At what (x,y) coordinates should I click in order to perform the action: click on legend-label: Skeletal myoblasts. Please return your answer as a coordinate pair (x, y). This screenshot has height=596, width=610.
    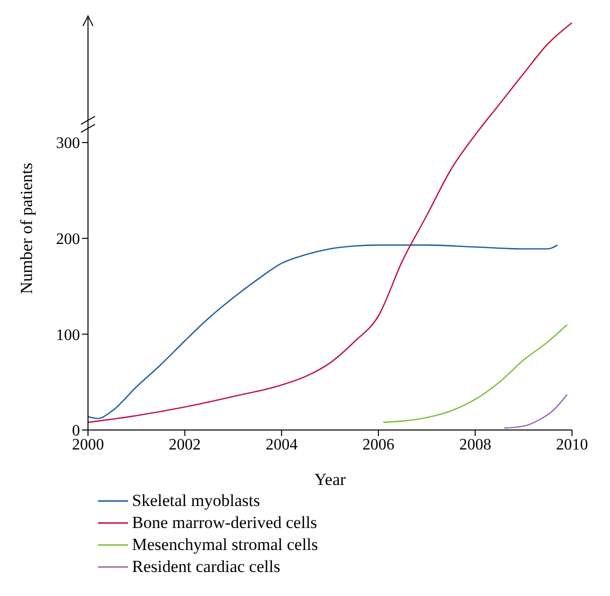
    Looking at the image, I should click on (196, 501).